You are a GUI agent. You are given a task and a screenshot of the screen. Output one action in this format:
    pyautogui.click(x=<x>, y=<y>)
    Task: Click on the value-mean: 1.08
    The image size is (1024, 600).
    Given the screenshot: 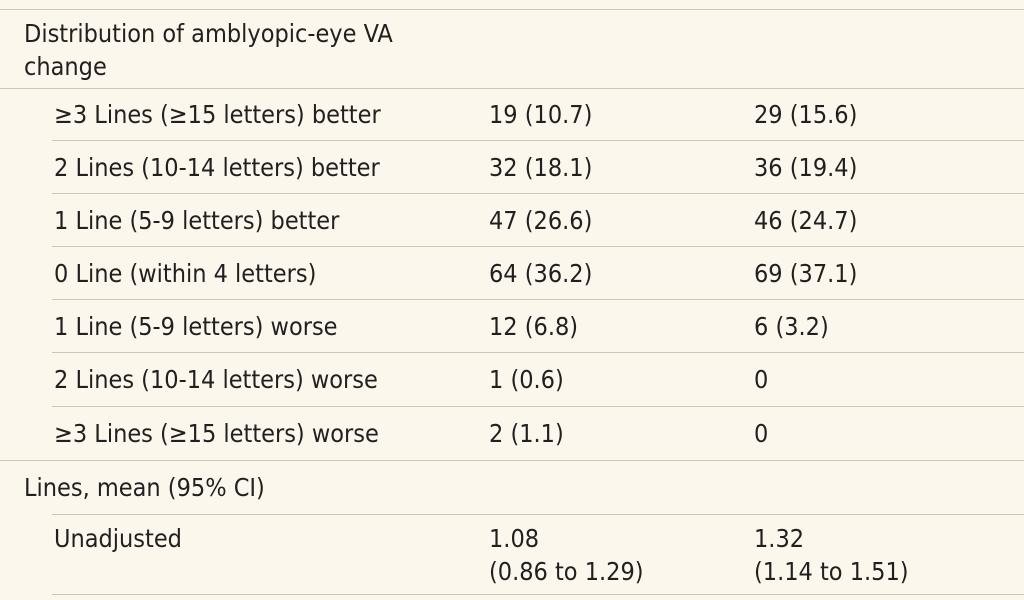 What is the action you would take?
    pyautogui.click(x=514, y=538)
    